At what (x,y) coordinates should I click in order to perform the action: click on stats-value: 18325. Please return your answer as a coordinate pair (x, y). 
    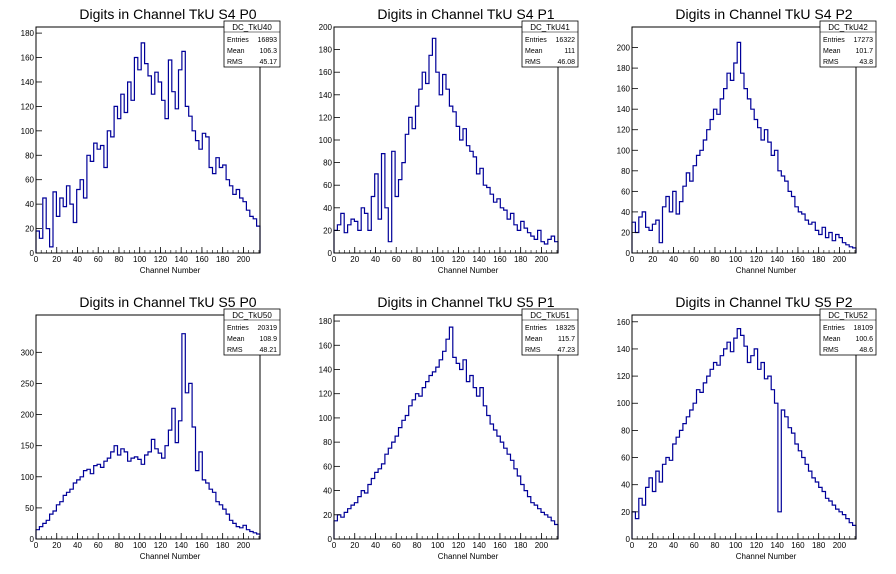
    Looking at the image, I should click on (566, 328).